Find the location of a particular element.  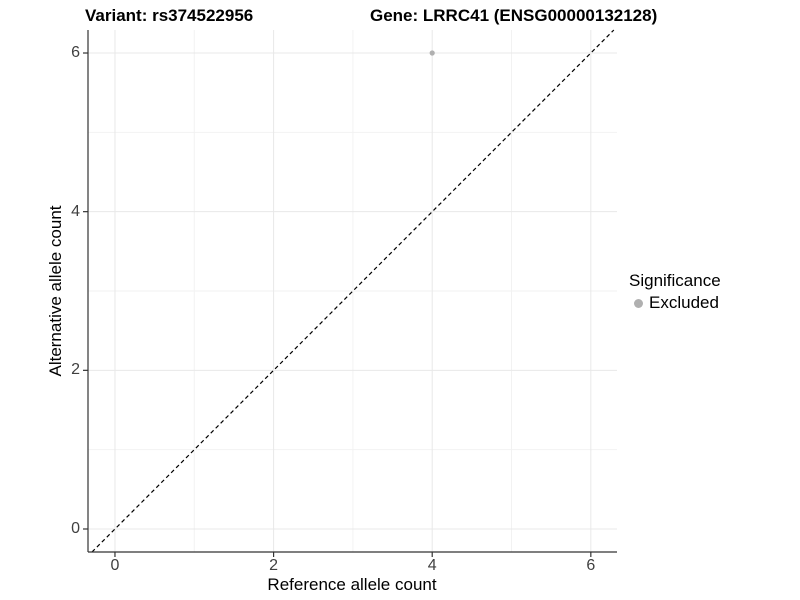

x-tick-label: 2 is located at coordinates (274, 565).